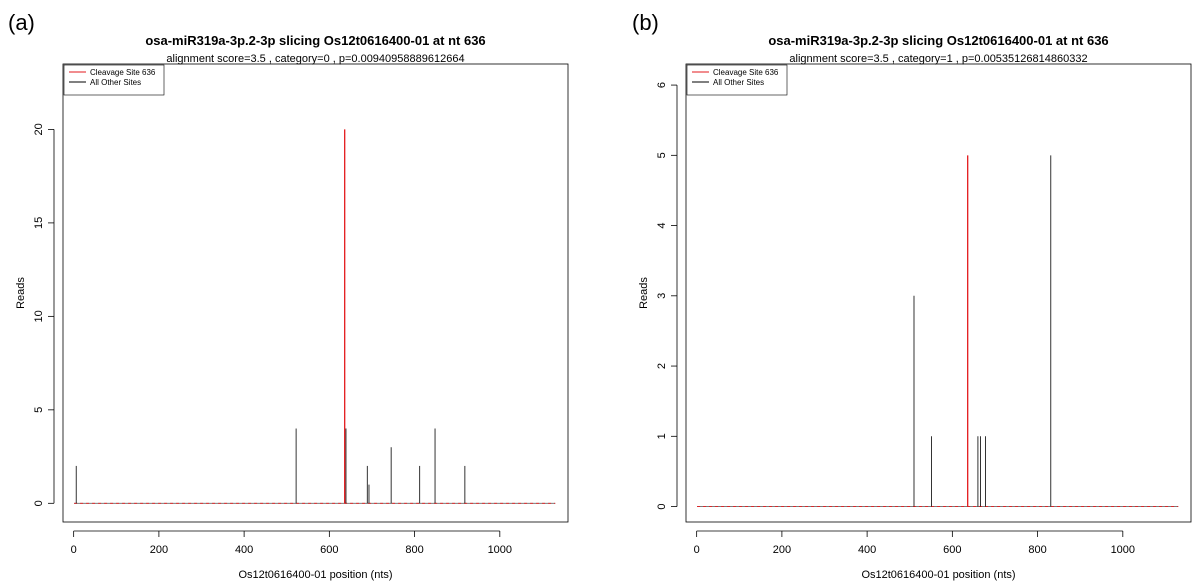 This screenshot has height=588, width=1194. I want to click on y-tick-label: 1, so click(662, 436).